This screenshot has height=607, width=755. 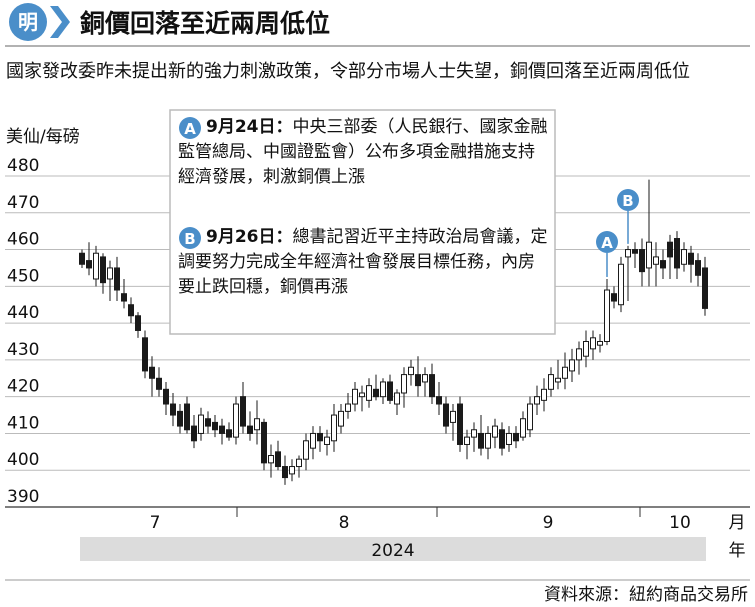 What do you see at coordinates (23, 497) in the screenshot?
I see `y-tick-label: 390` at bounding box center [23, 497].